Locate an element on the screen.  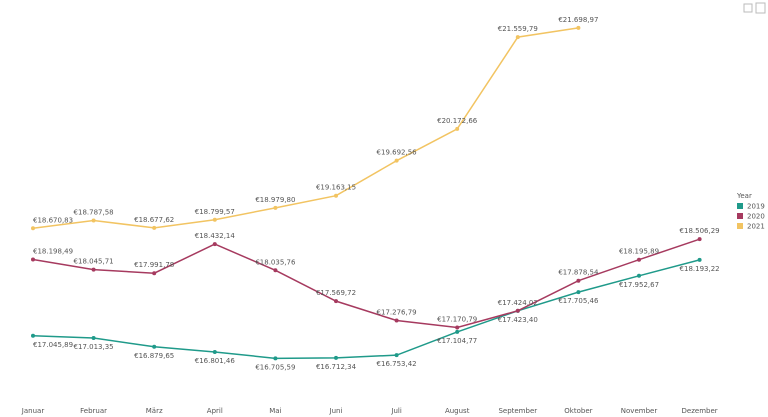
value-label: €17.952,67 is located at coordinates (639, 285).